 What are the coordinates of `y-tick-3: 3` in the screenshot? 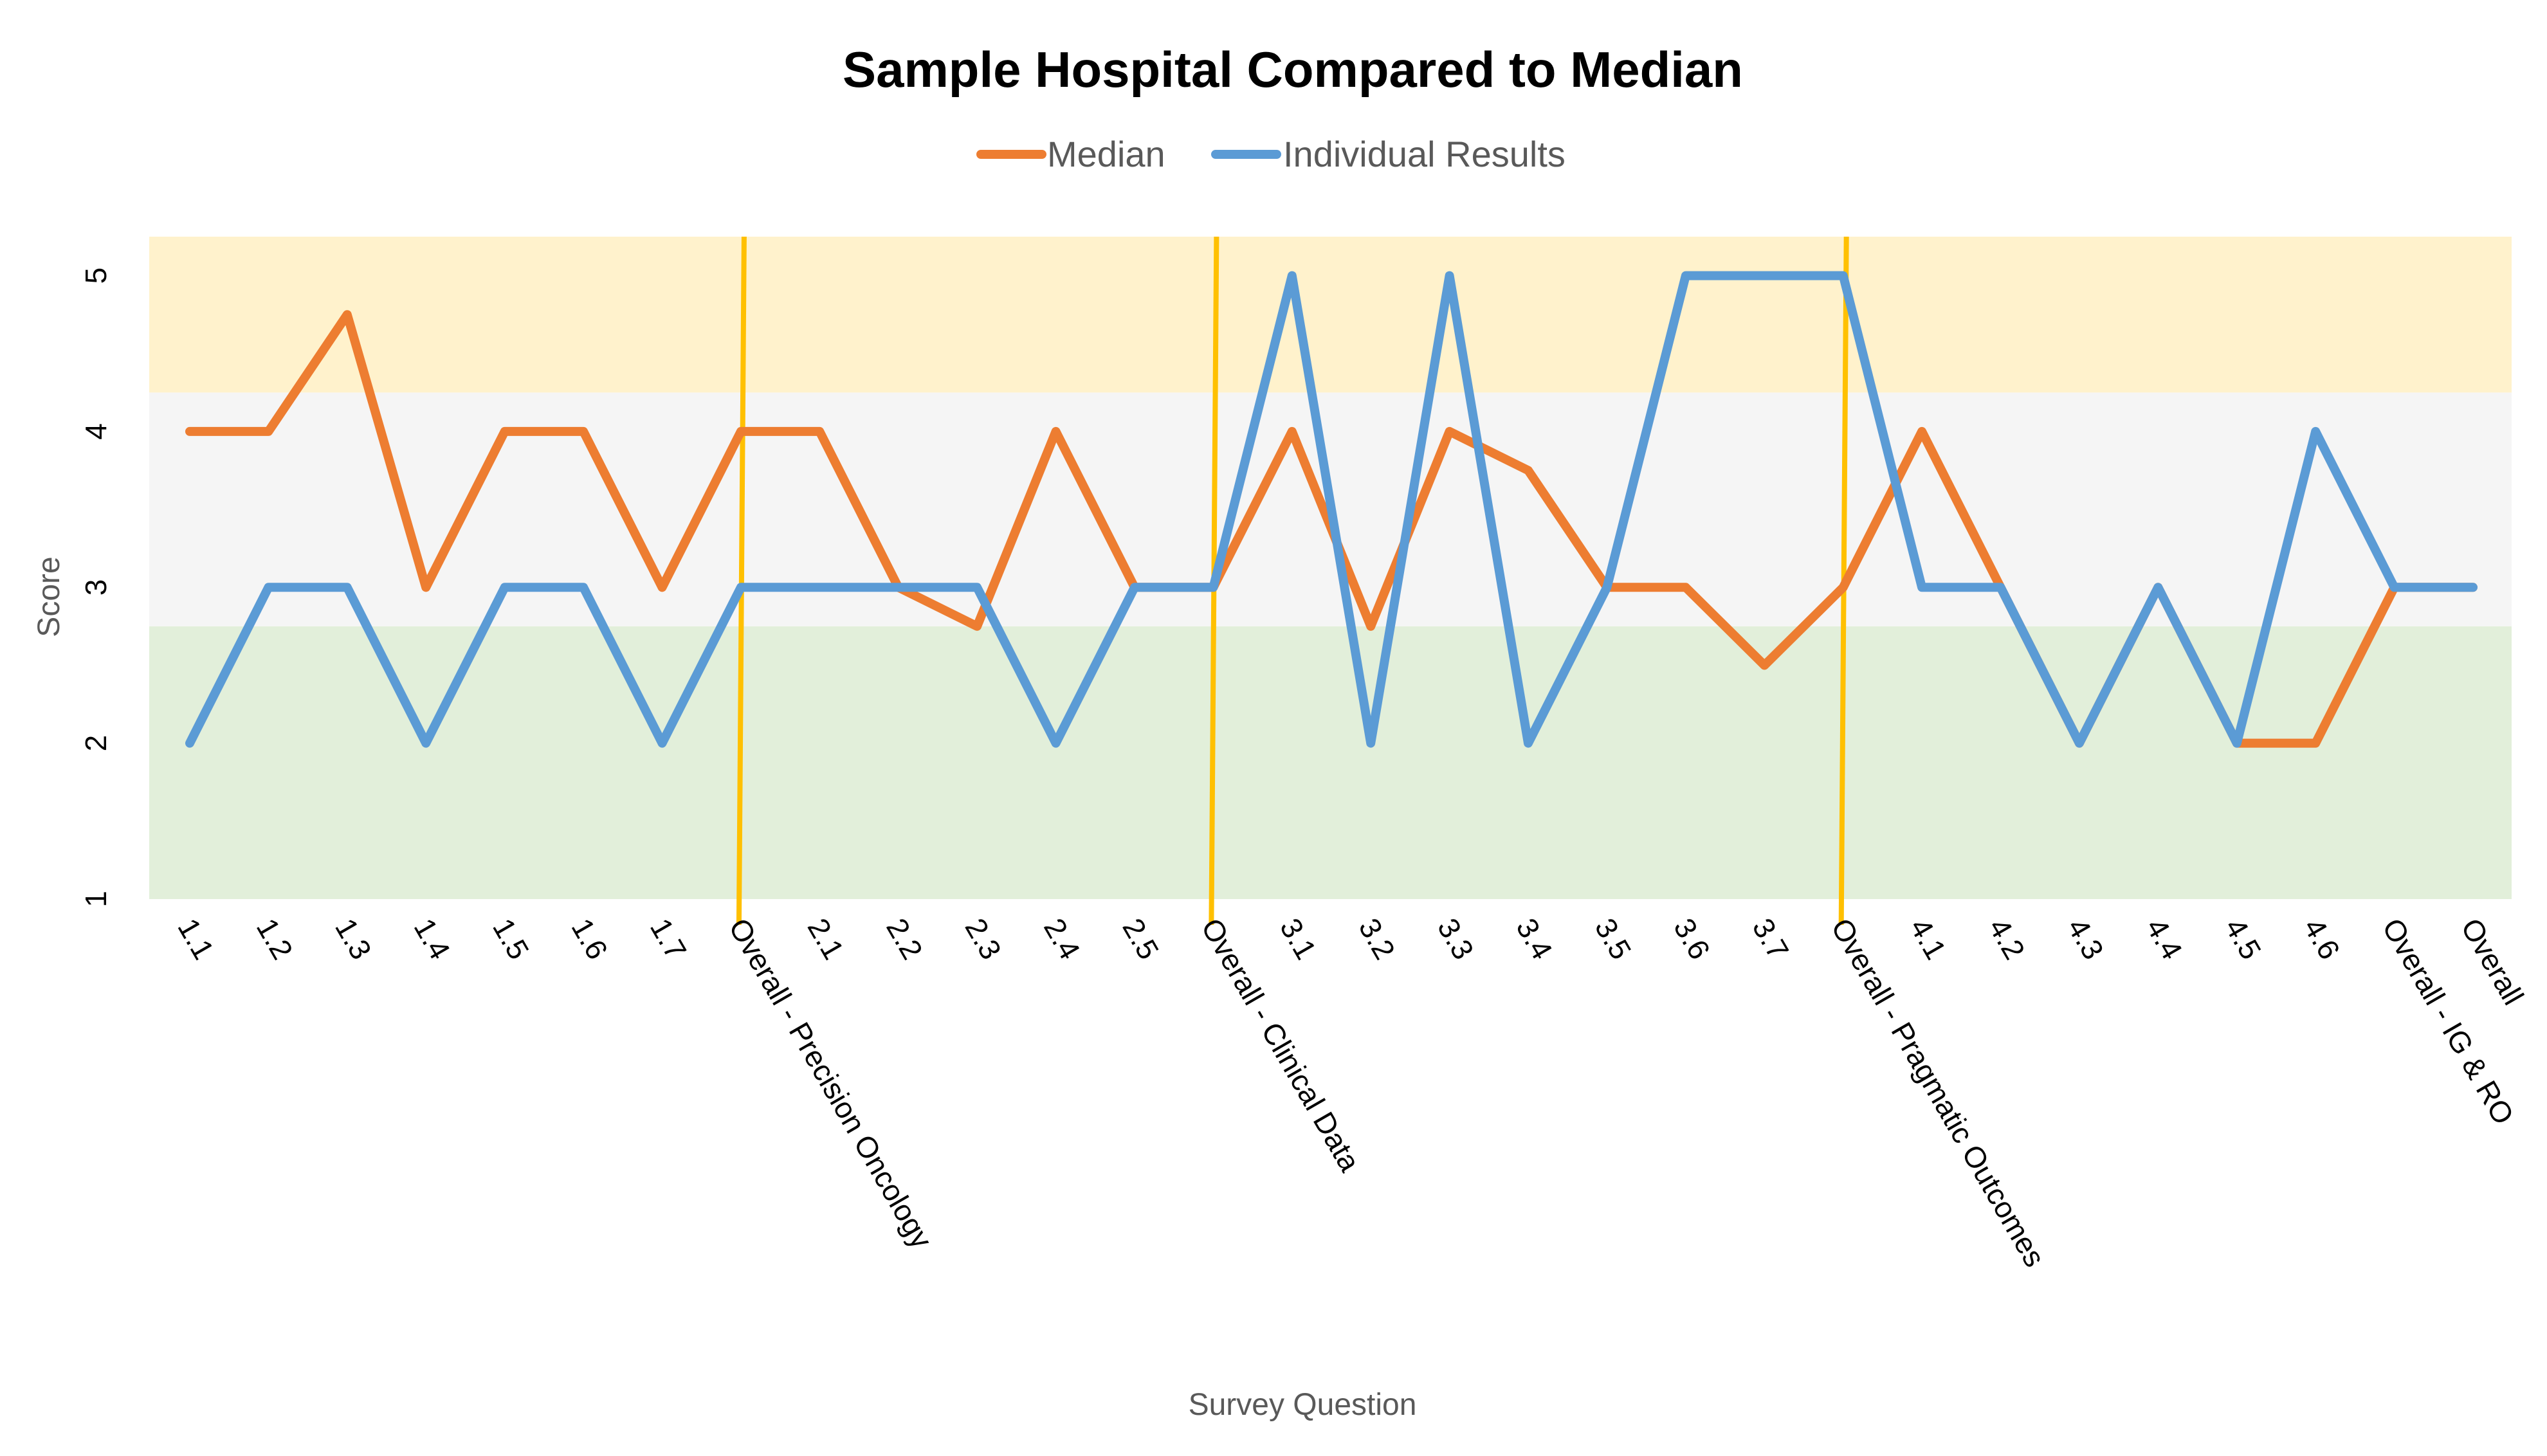 It's located at (96, 587).